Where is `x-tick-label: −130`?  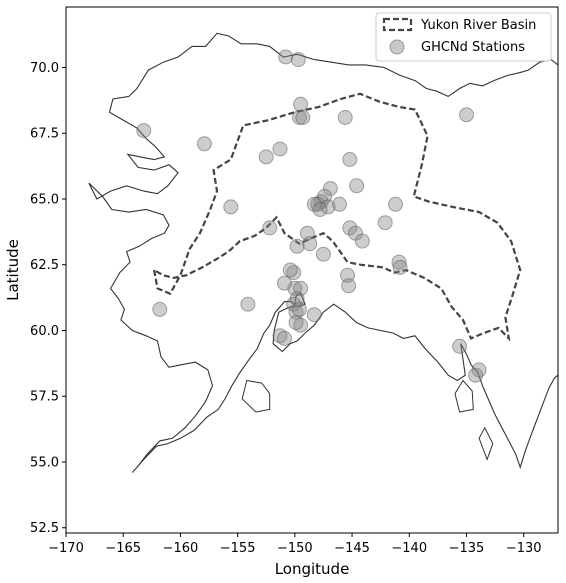 x-tick-label: −130 is located at coordinates (524, 548).